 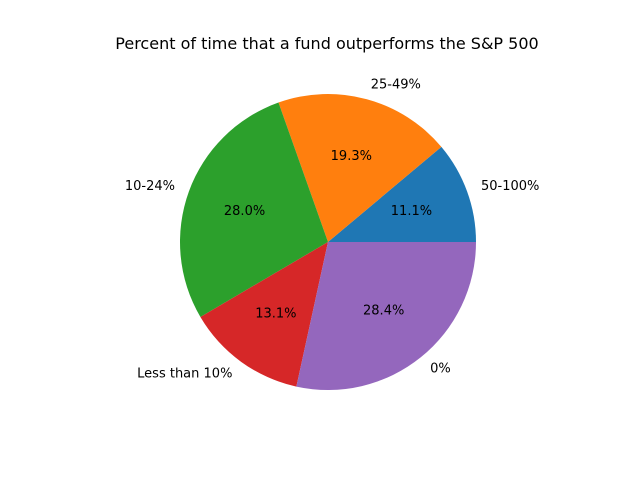 What do you see at coordinates (383, 311) in the screenshot?
I see `slice-percent-4: 28.4%` at bounding box center [383, 311].